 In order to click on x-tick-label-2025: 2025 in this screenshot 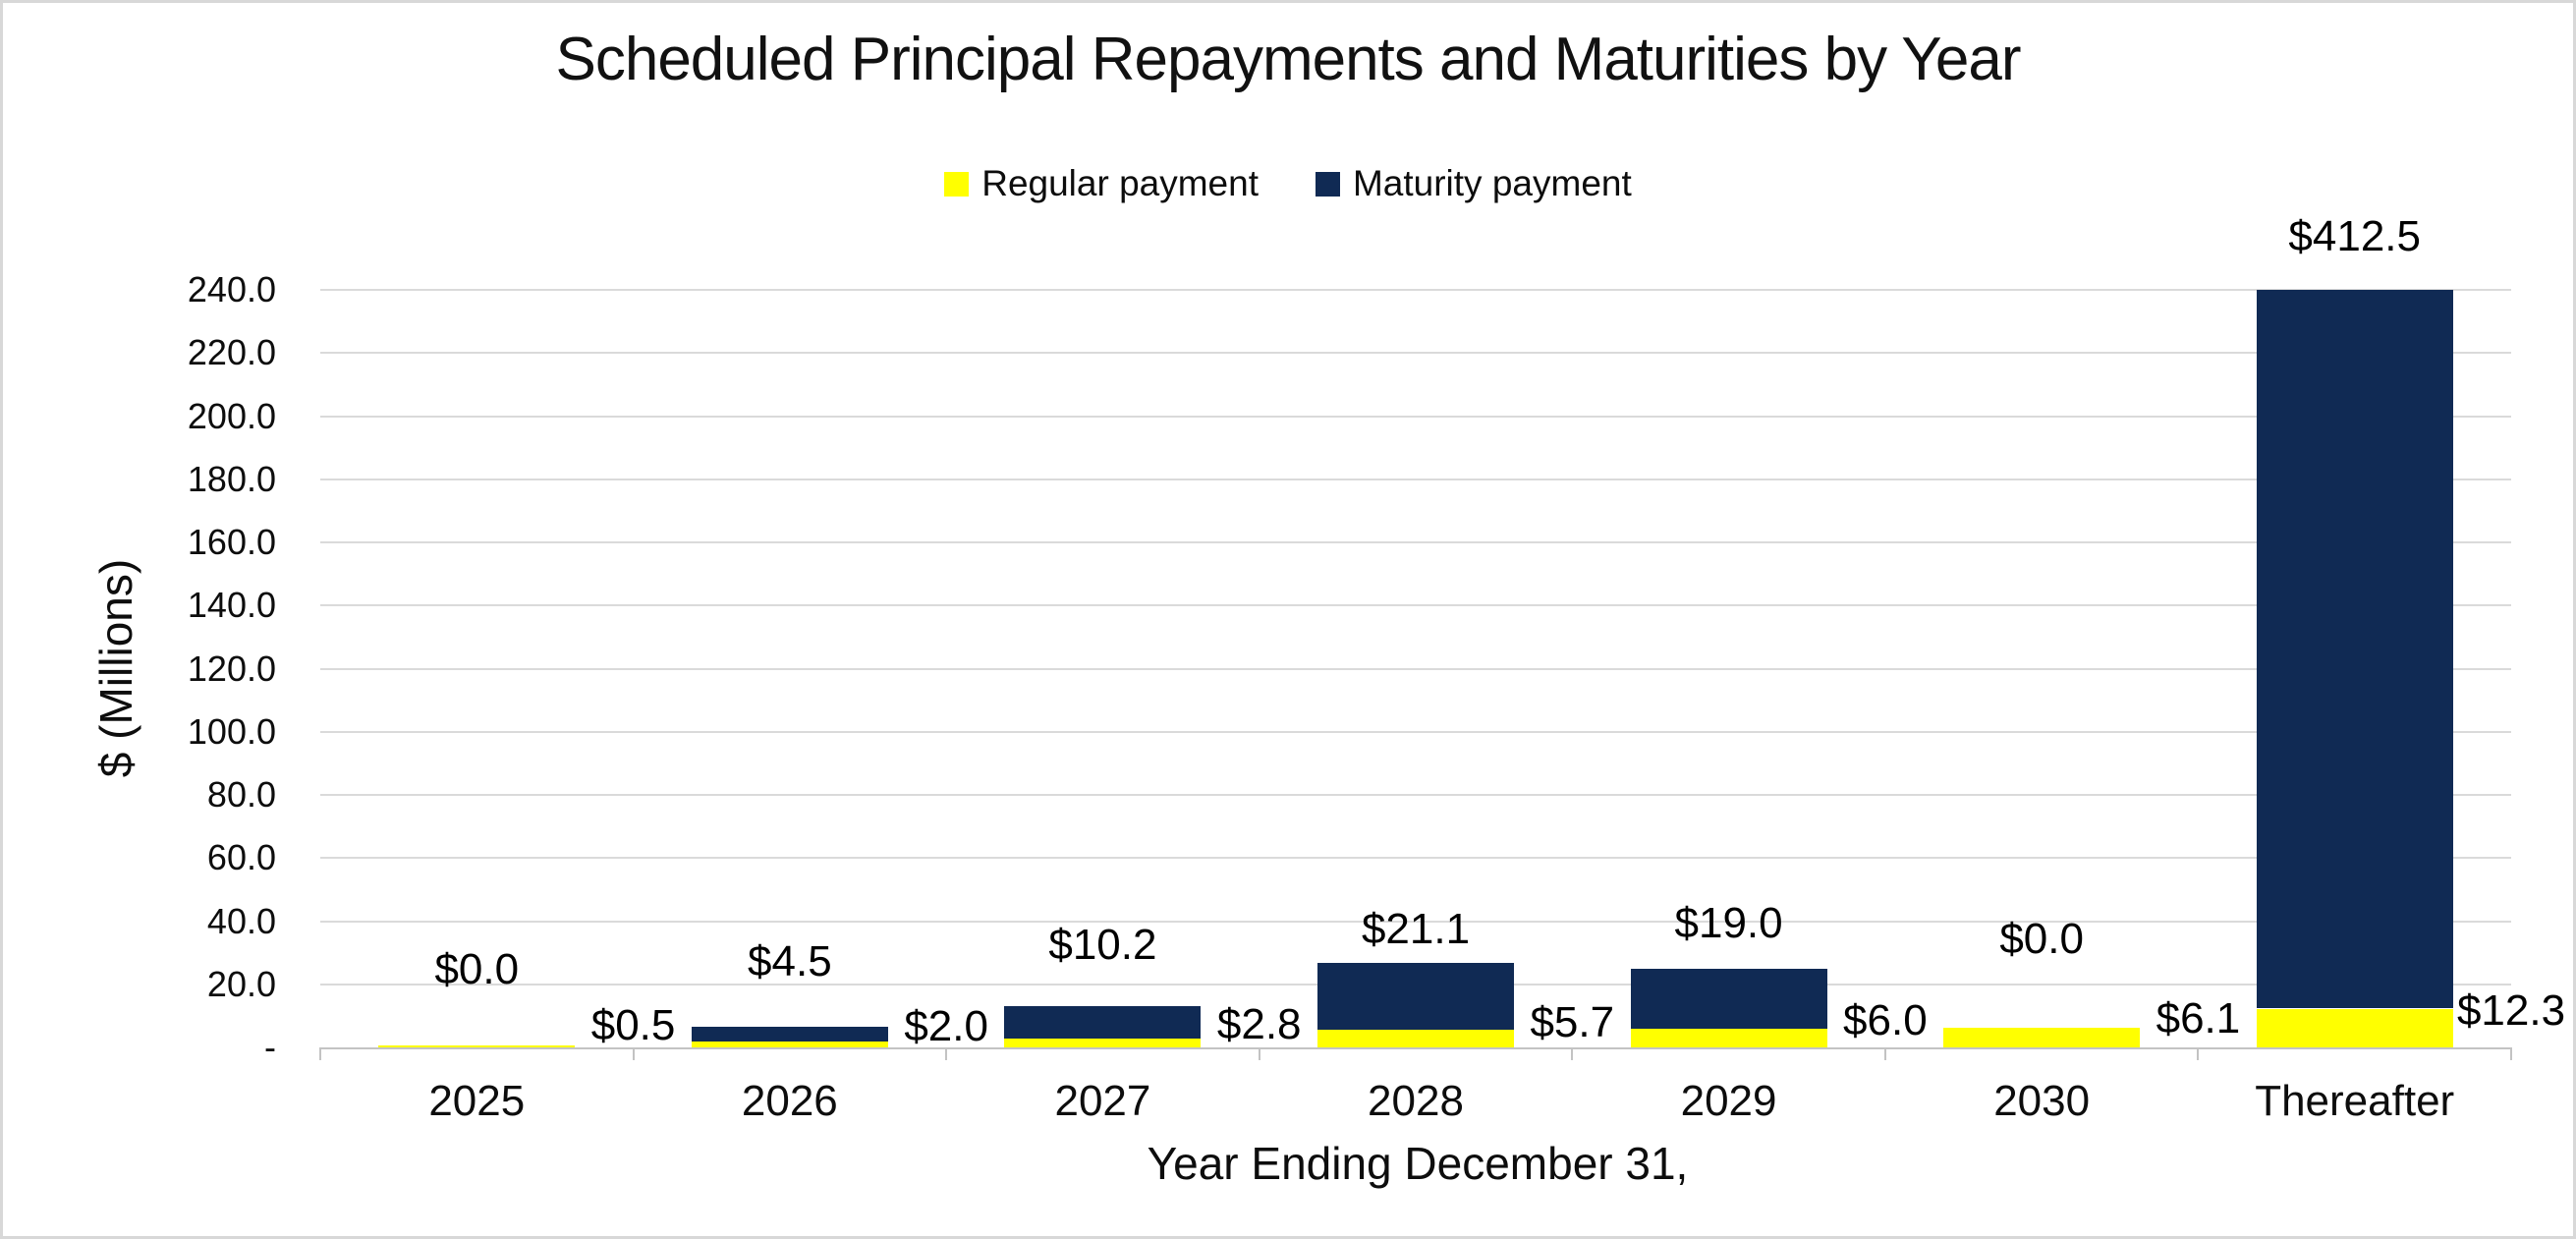, I will do `click(477, 1101)`.